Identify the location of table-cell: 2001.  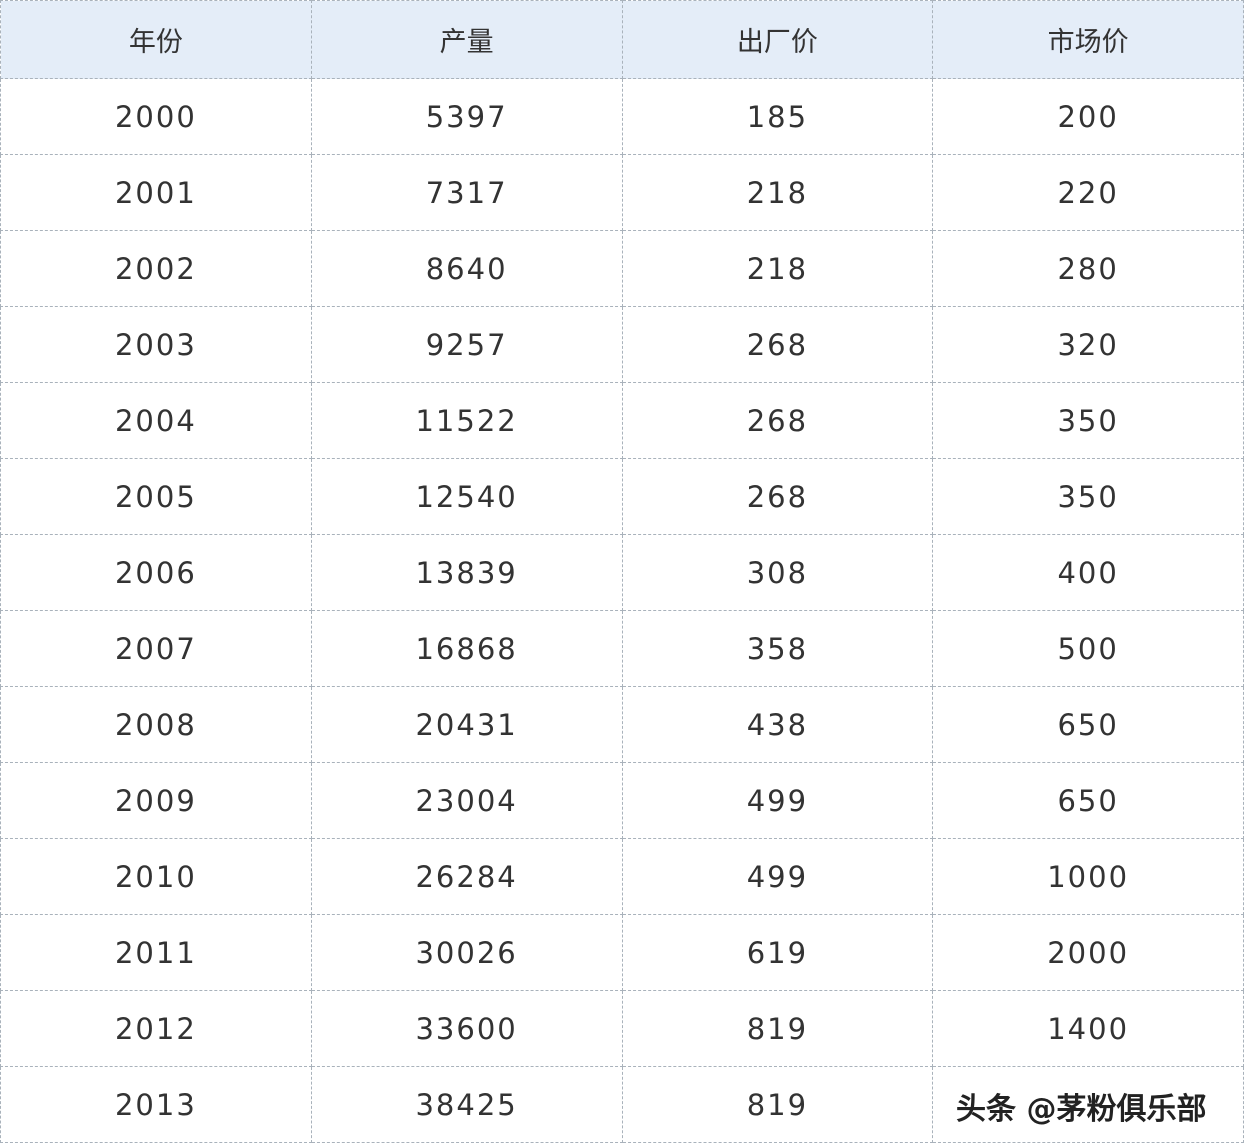
(156, 192).